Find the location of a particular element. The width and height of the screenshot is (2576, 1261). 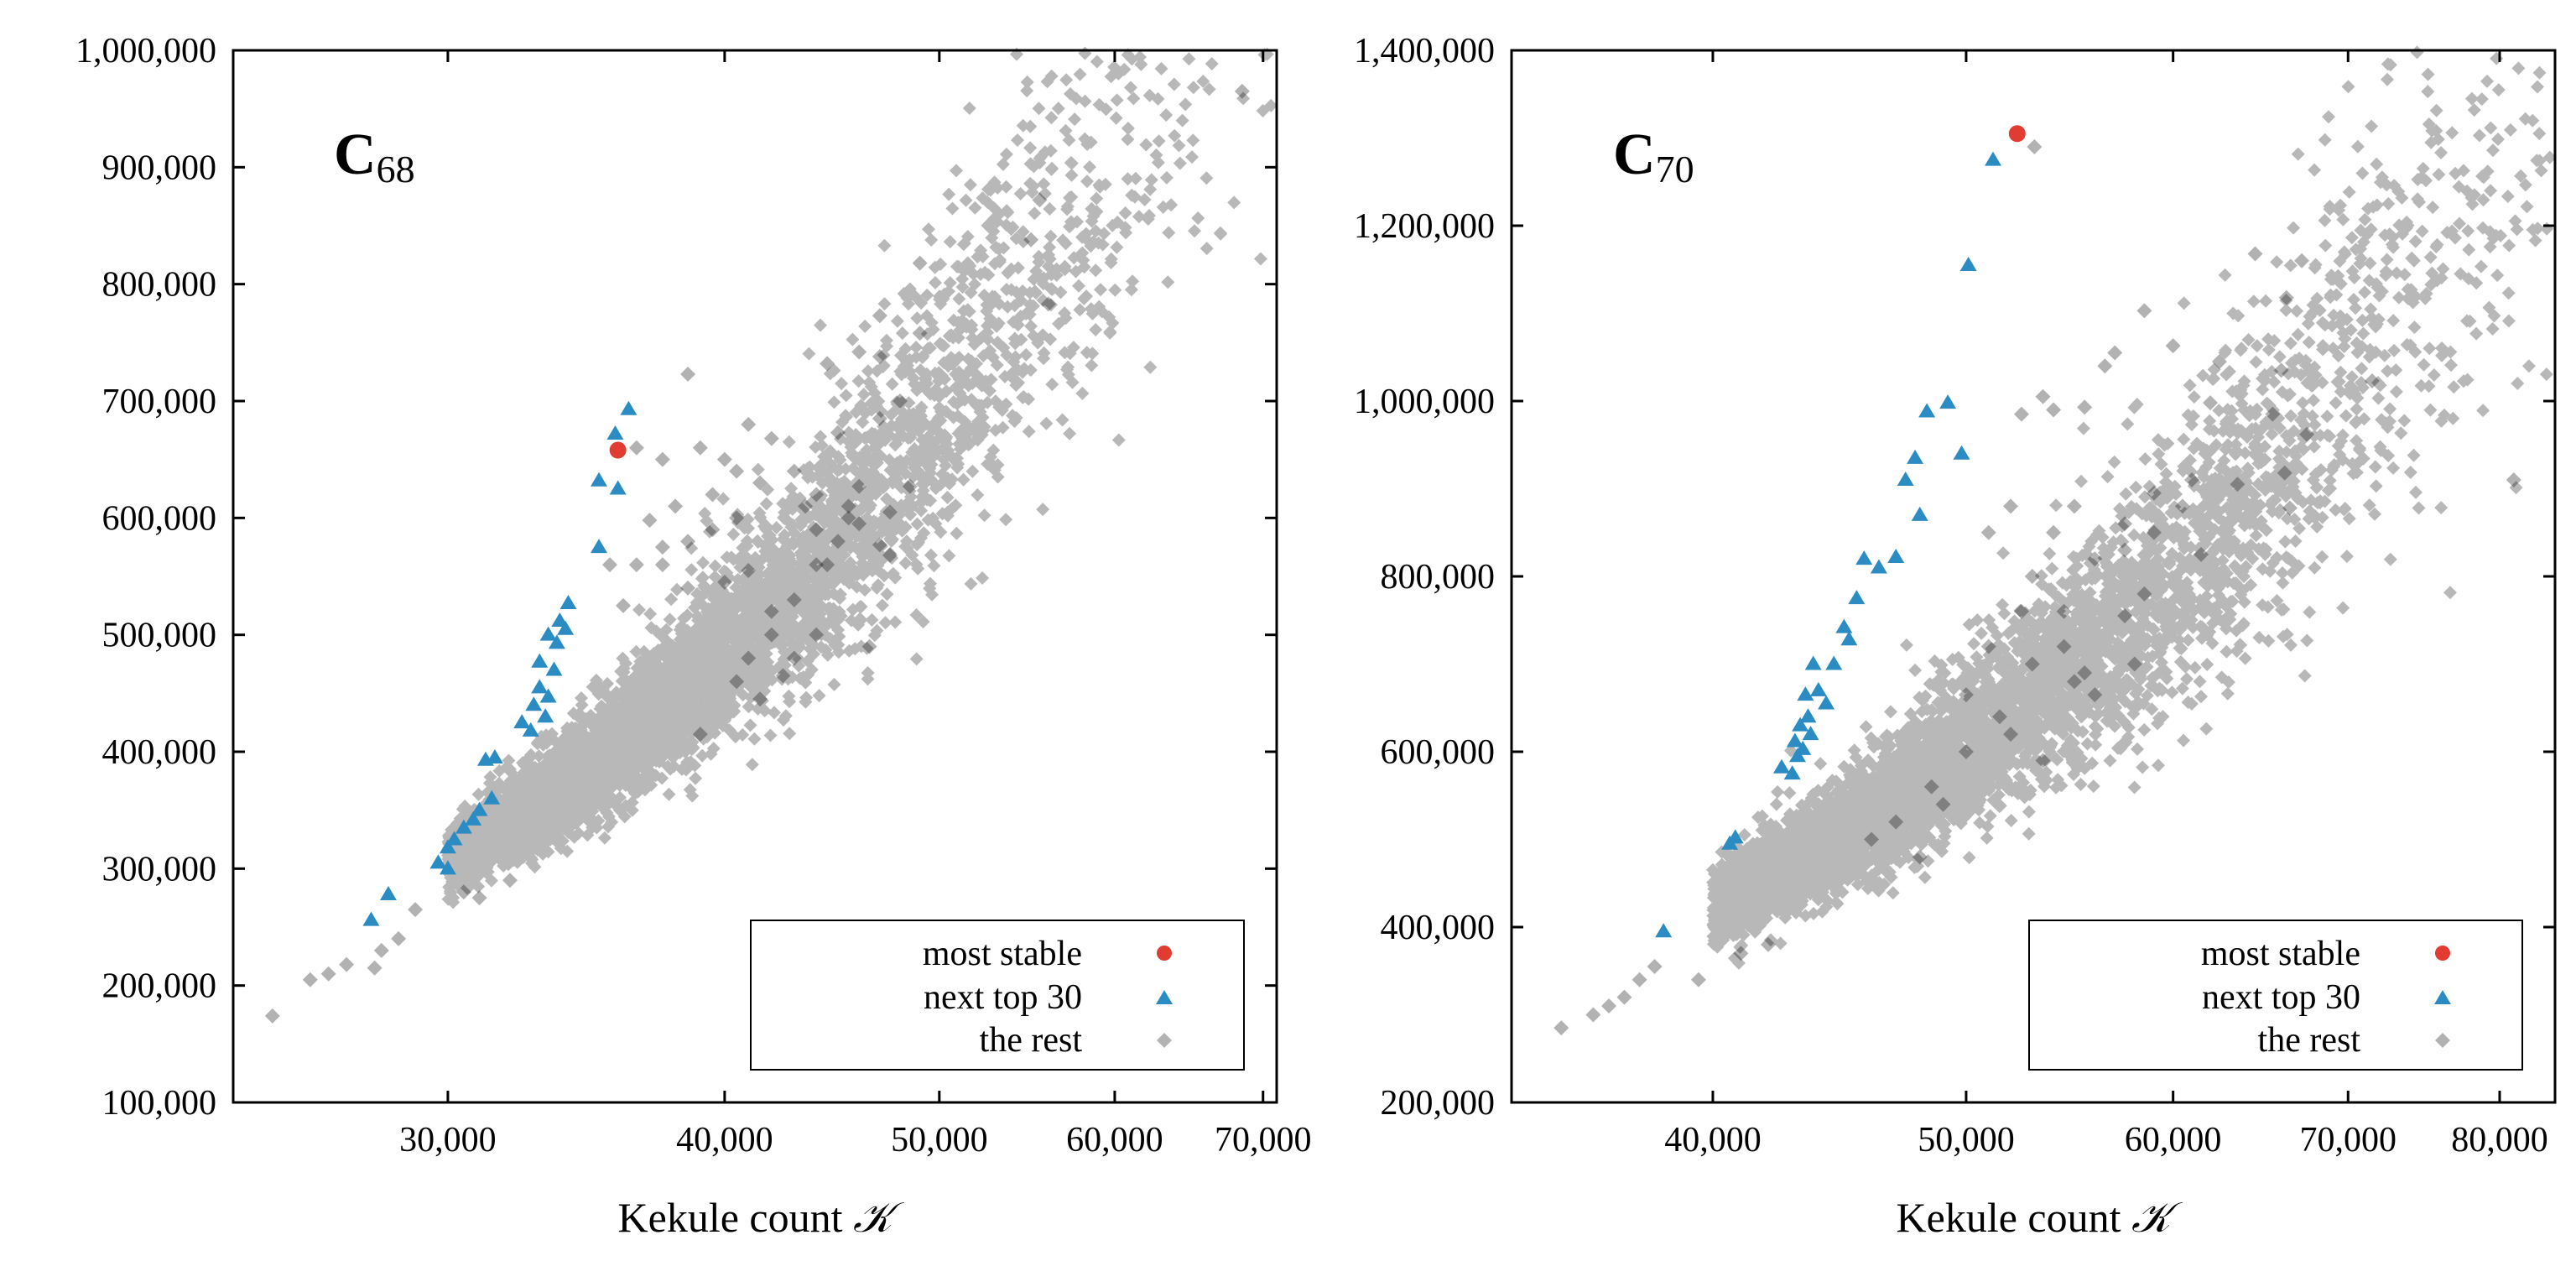

c68-legend-marker-most-stable is located at coordinates (1164, 953).